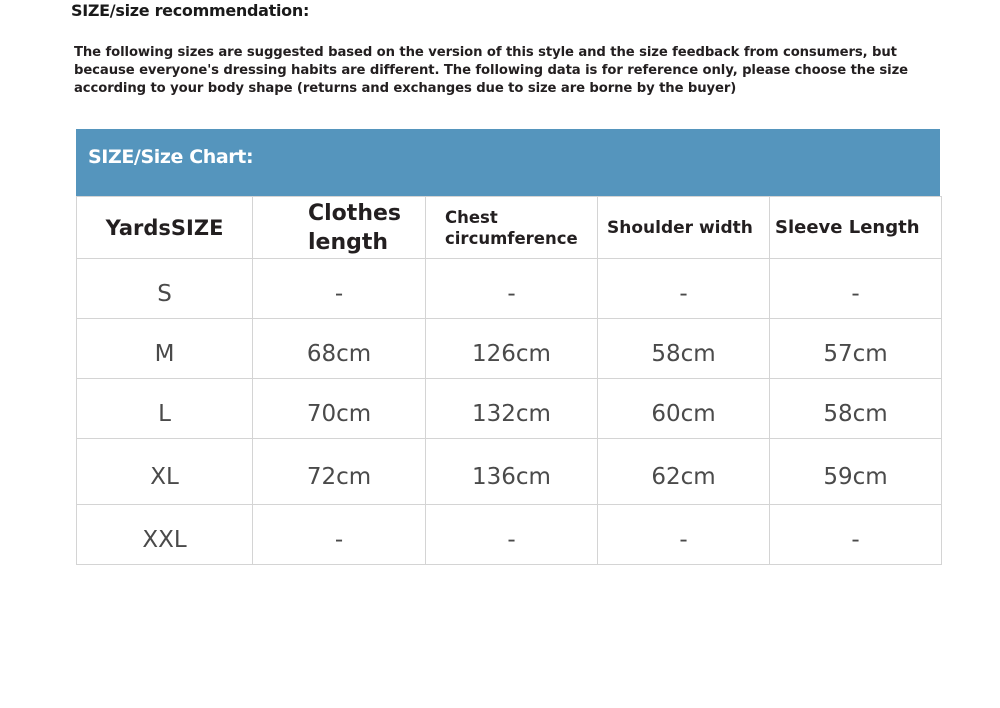 This screenshot has height=708, width=1000. What do you see at coordinates (683, 471) in the screenshot?
I see `measurement-cell: 62cm` at bounding box center [683, 471].